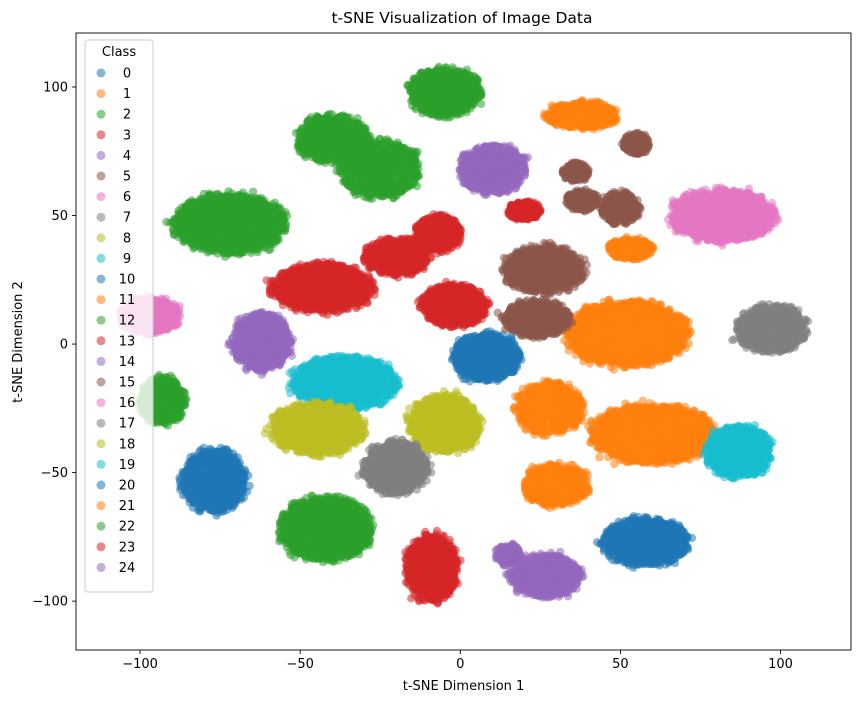 This screenshot has width=862, height=701. What do you see at coordinates (461, 18) in the screenshot?
I see `chart-title: t-SNE Visualization of Image Data` at bounding box center [461, 18].